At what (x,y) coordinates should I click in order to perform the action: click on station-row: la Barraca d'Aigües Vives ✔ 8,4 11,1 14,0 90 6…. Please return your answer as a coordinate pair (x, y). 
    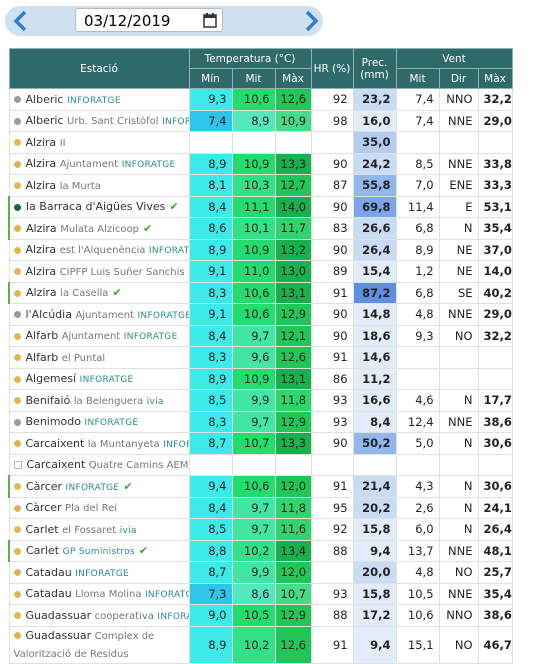
    Looking at the image, I should click on (260, 206).